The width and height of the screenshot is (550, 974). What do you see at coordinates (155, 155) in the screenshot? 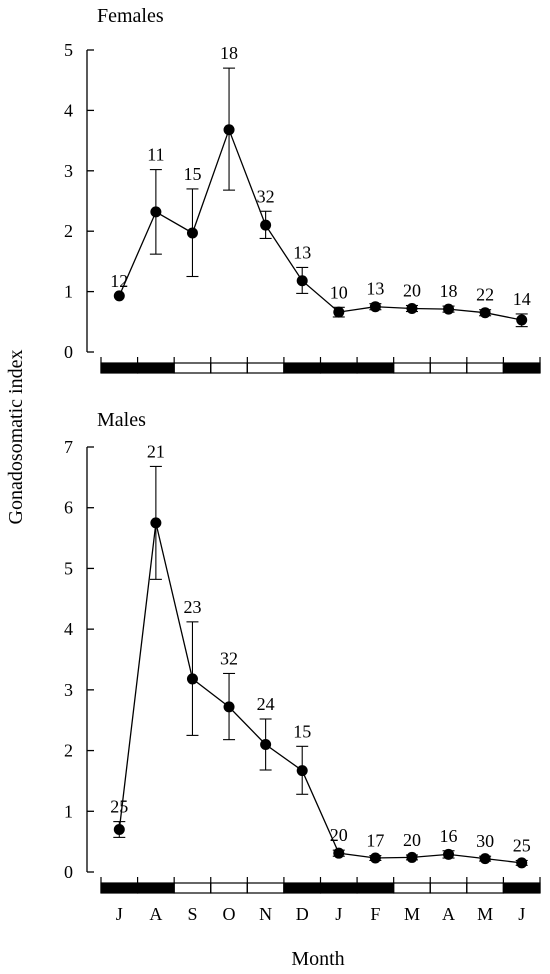
I see `sample-size-label: 11` at bounding box center [155, 155].